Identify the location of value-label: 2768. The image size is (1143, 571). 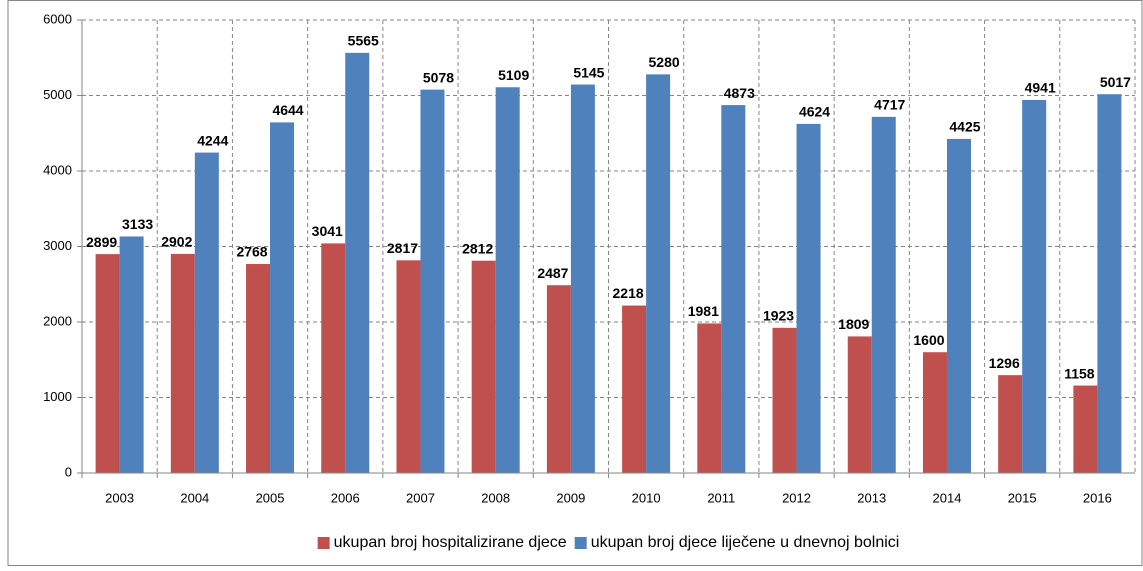
(251, 252).